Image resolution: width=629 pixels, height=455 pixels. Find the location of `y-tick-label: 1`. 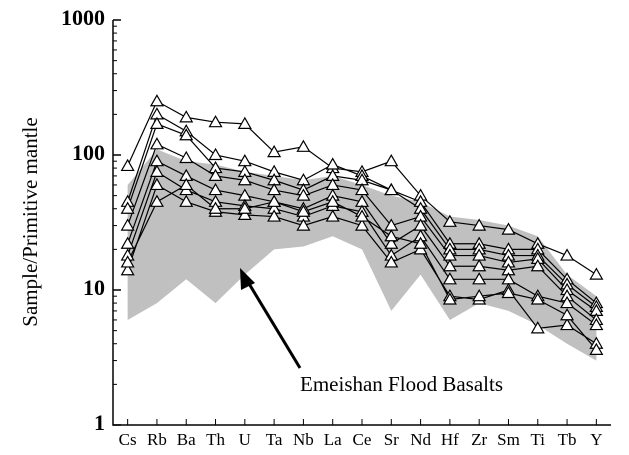

y-tick-label: 1 is located at coordinates (99, 422).